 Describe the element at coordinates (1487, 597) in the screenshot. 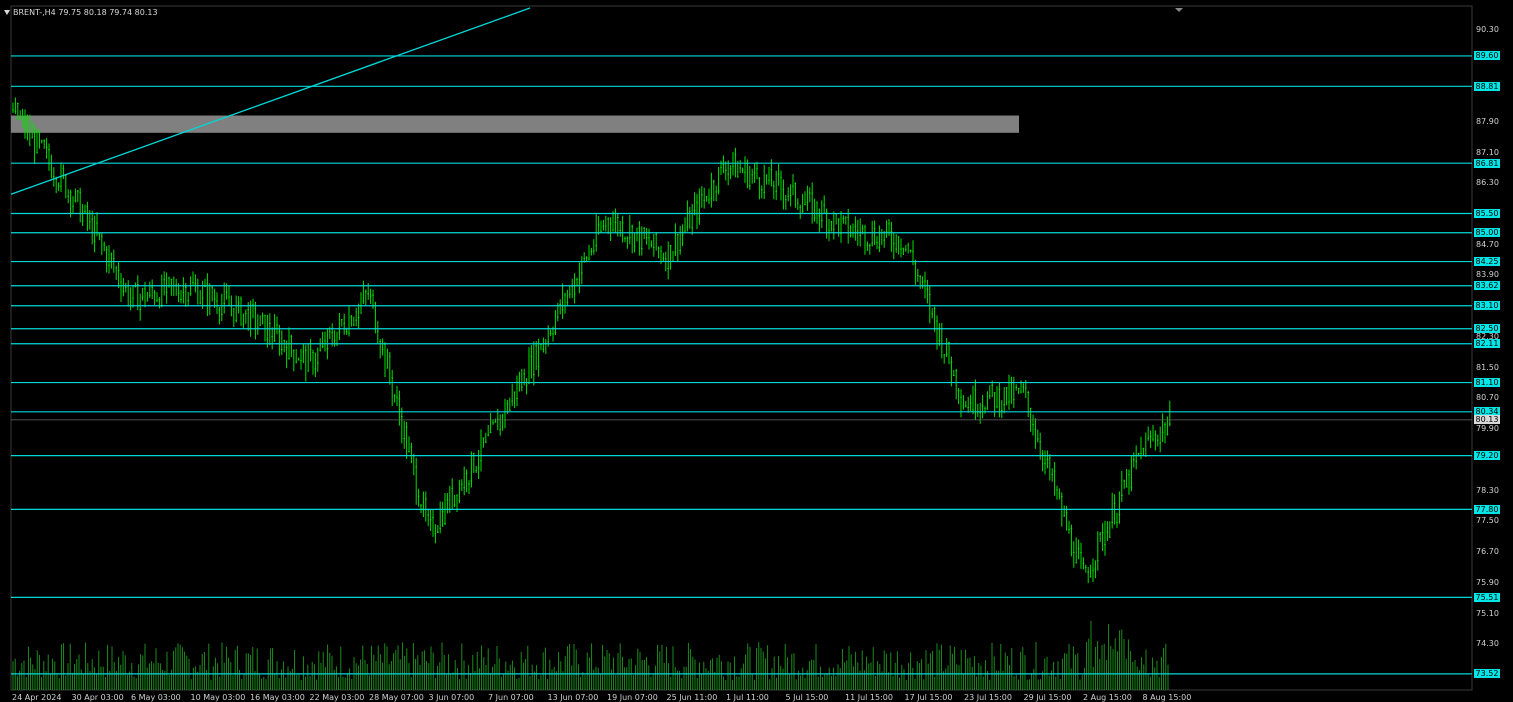

I see `level-price-label: 75.51` at that location.